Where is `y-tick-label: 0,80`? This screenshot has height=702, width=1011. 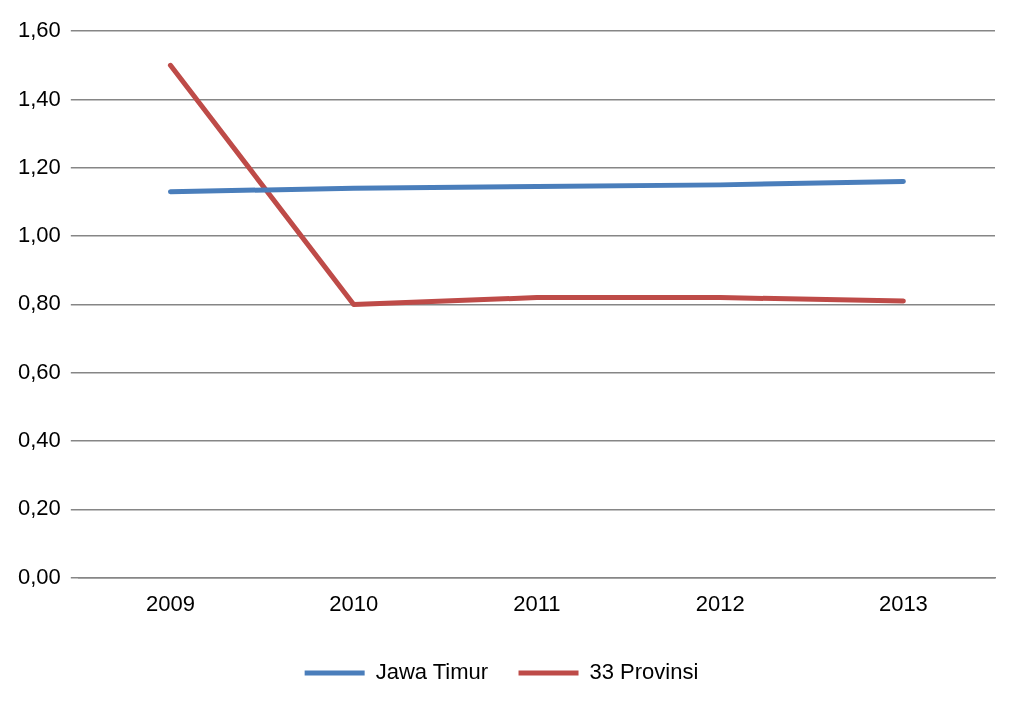 y-tick-label: 0,80 is located at coordinates (39, 303).